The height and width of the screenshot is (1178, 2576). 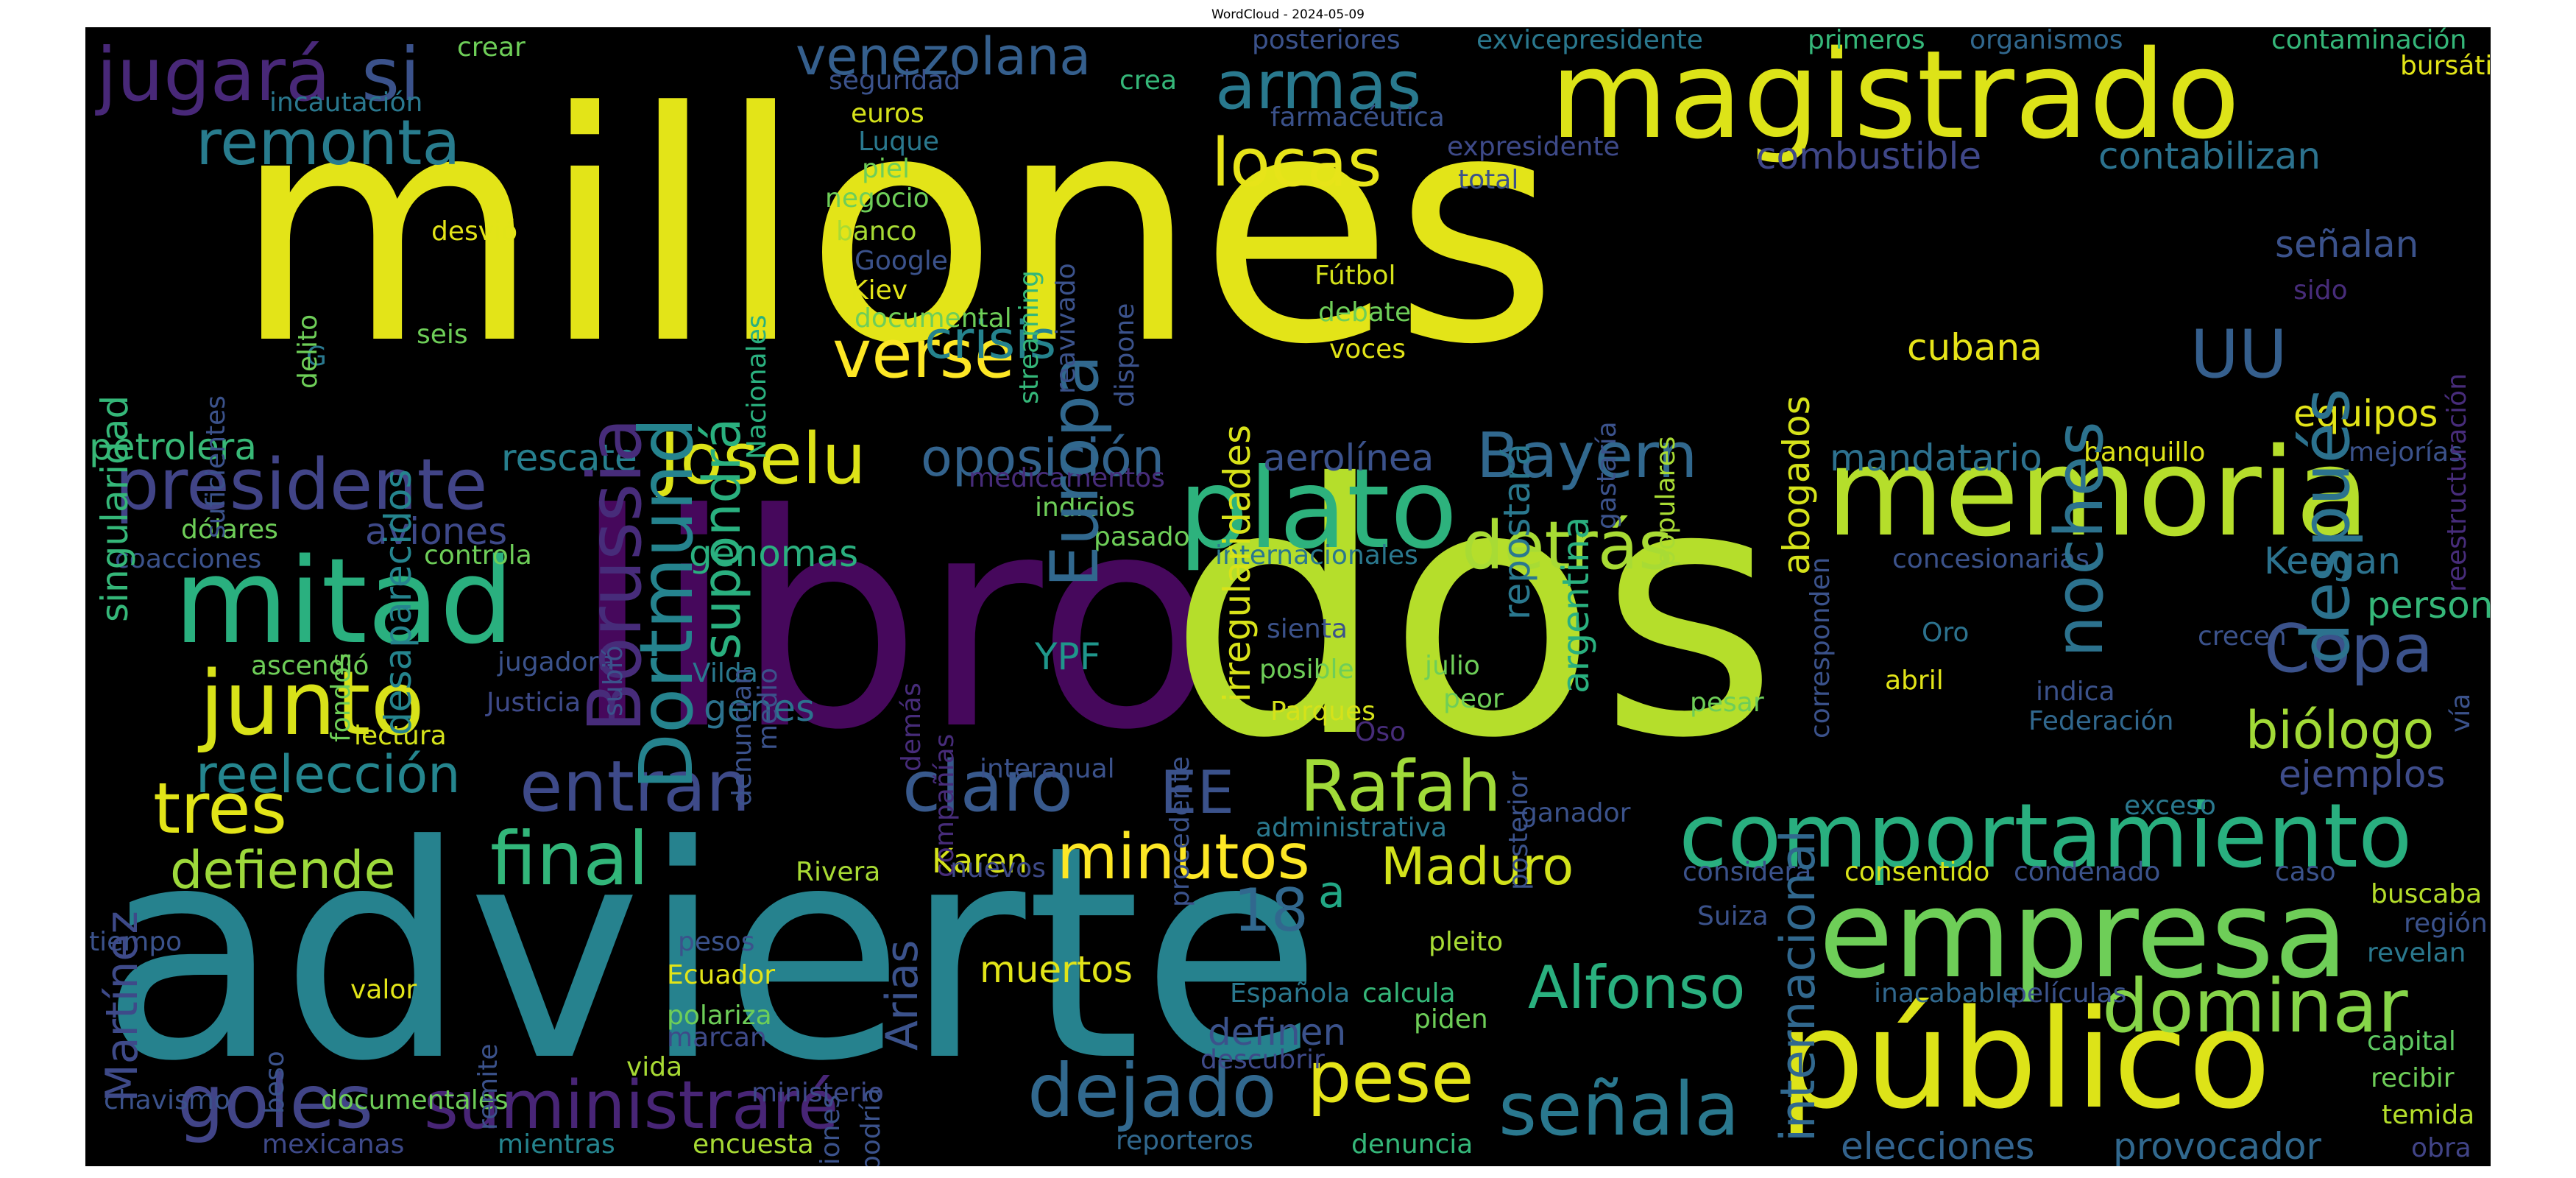 I want to click on word: concesionarias, so click(x=1991, y=559).